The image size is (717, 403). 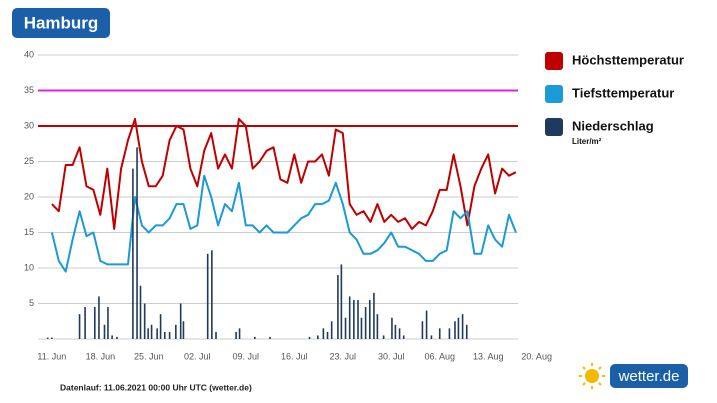 What do you see at coordinates (628, 59) in the screenshot?
I see `legend-label: Höchsttemperatur` at bounding box center [628, 59].